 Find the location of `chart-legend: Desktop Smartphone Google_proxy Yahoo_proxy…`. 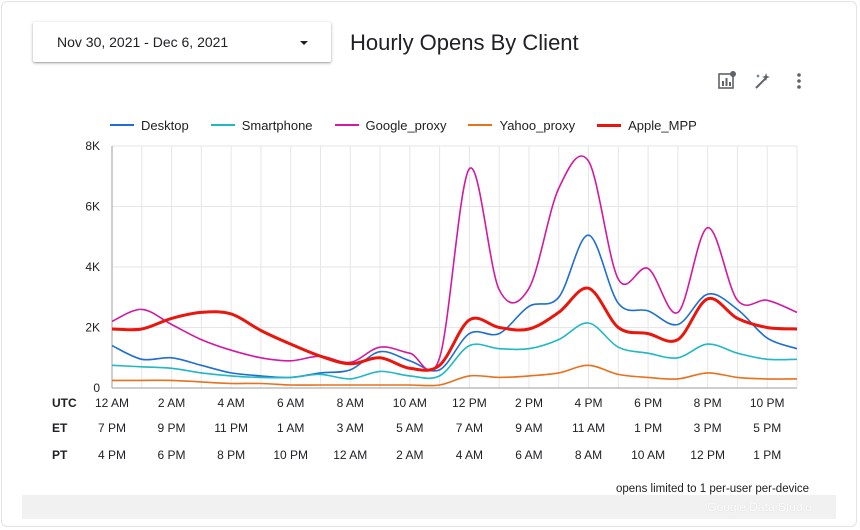

chart-legend: Desktop Smartphone Google_proxy Yahoo_proxy… is located at coordinates (414, 125).